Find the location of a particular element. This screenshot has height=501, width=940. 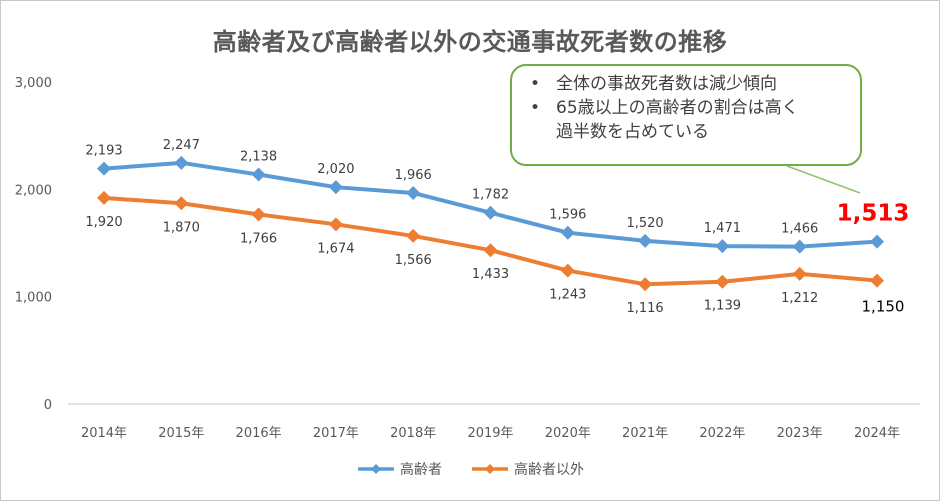

data-label: 1,566 is located at coordinates (413, 260).